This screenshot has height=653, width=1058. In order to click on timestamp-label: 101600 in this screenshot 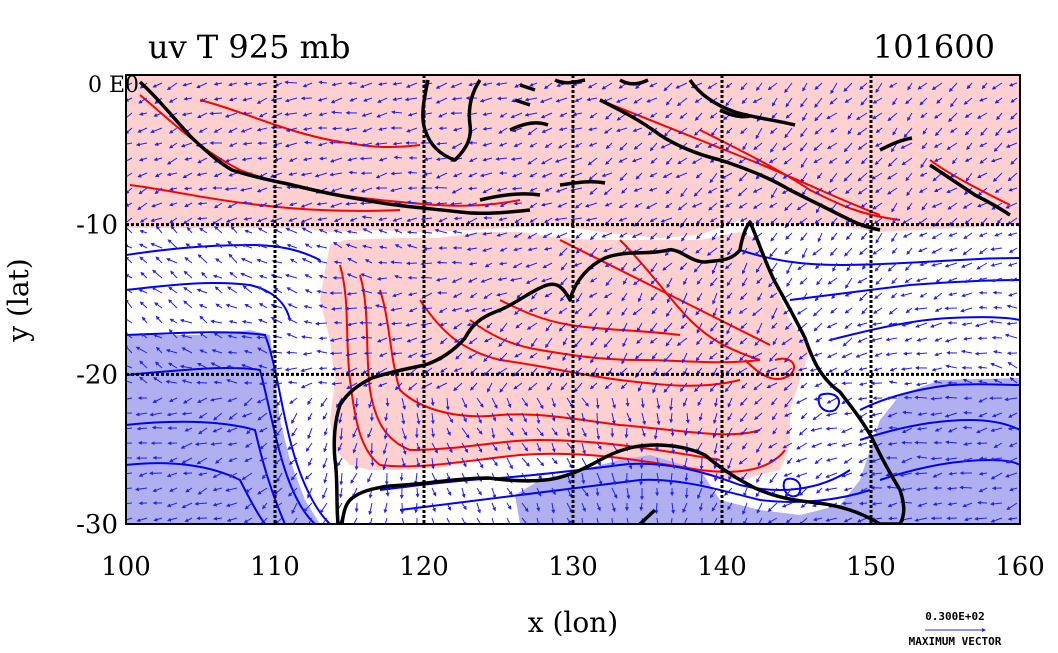, I will do `click(934, 47)`.